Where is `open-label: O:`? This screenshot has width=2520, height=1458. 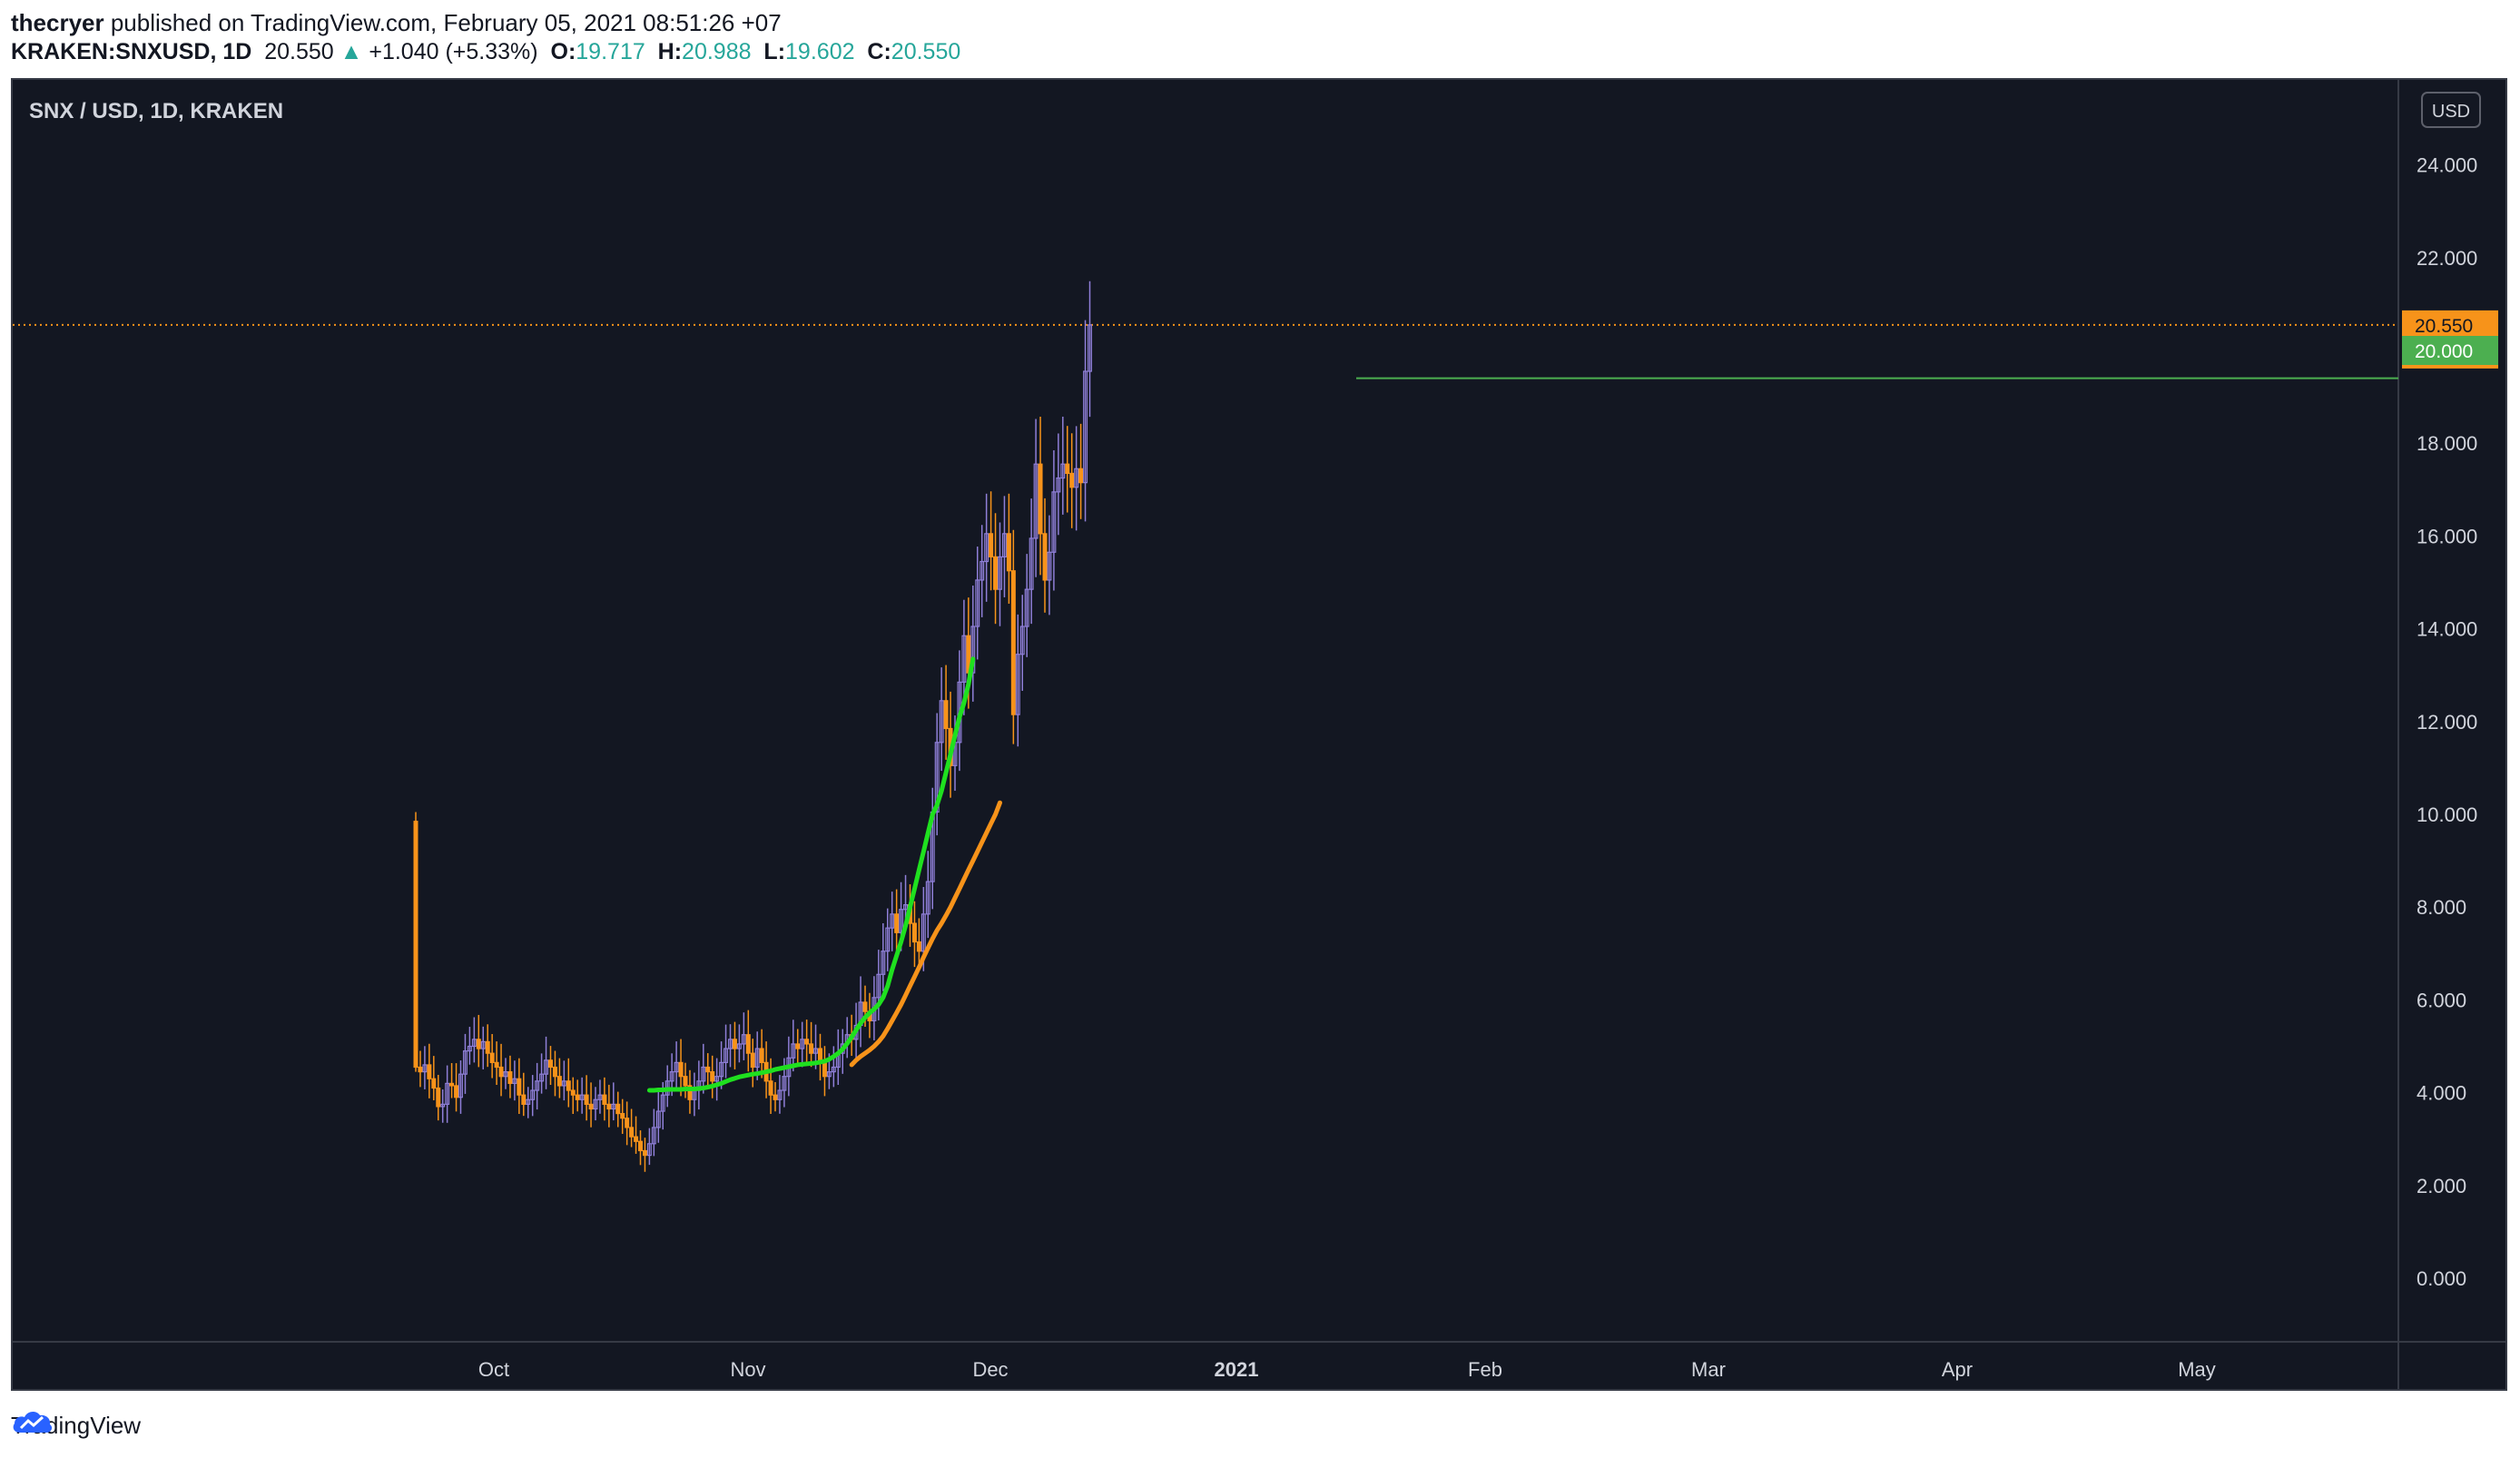 open-label: O: is located at coordinates (563, 51).